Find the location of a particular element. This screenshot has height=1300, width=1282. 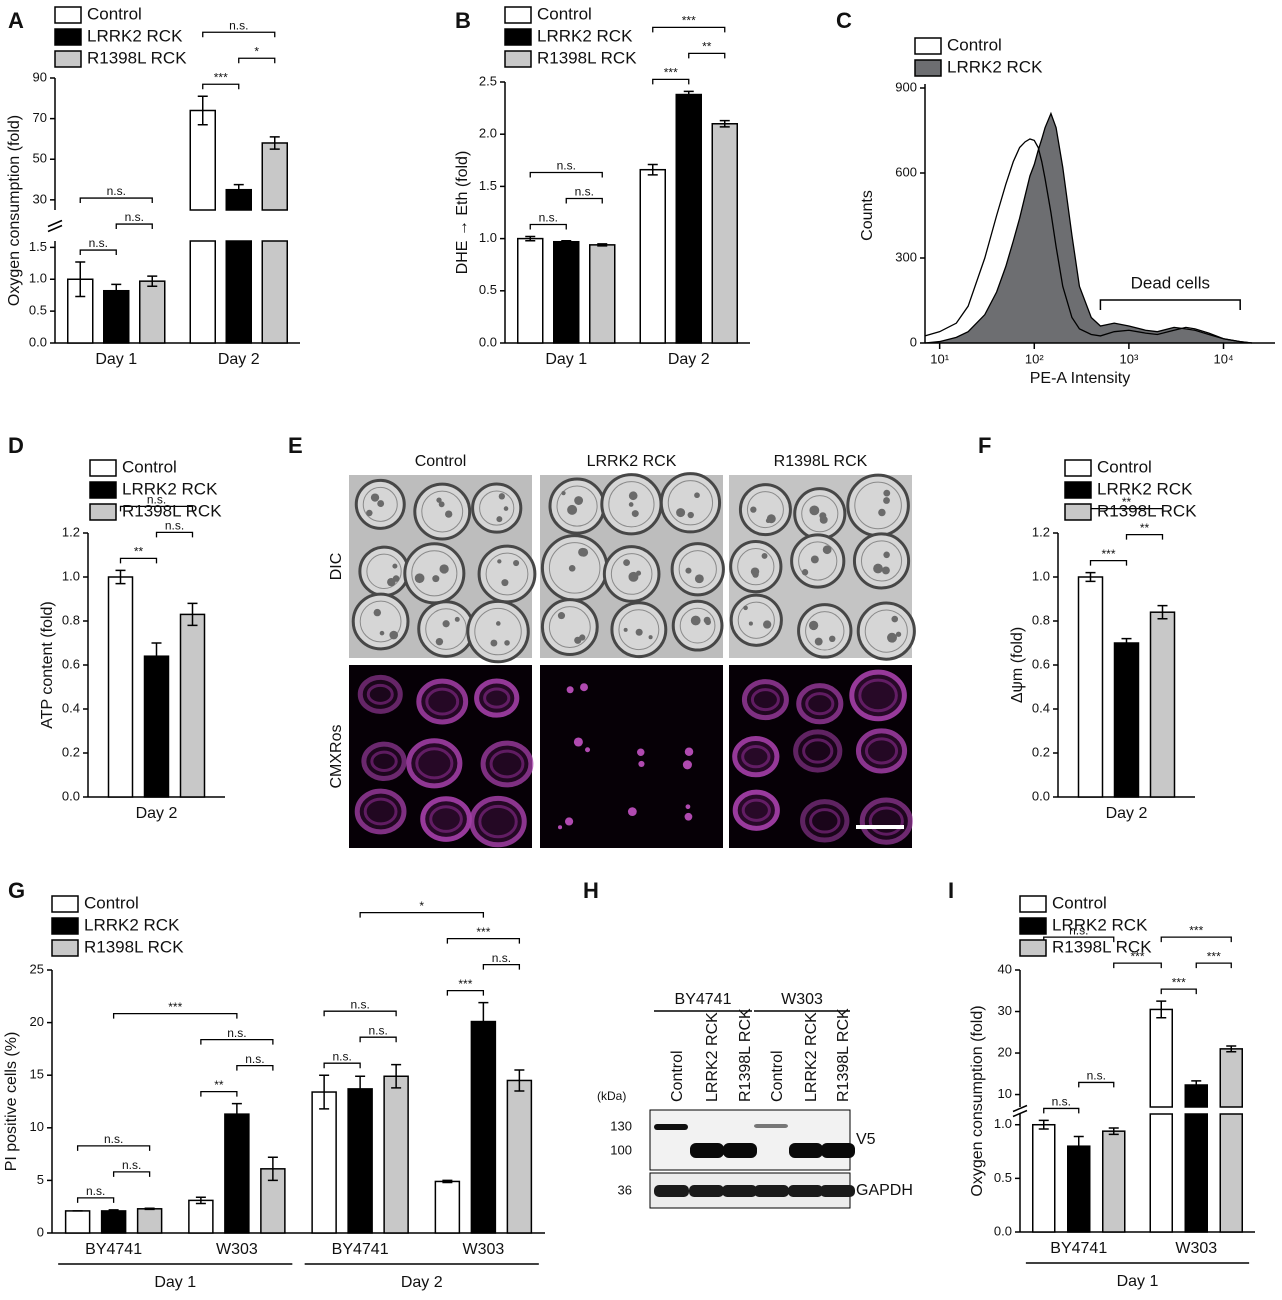

significance-label: ** is located at coordinates (1127, 502).